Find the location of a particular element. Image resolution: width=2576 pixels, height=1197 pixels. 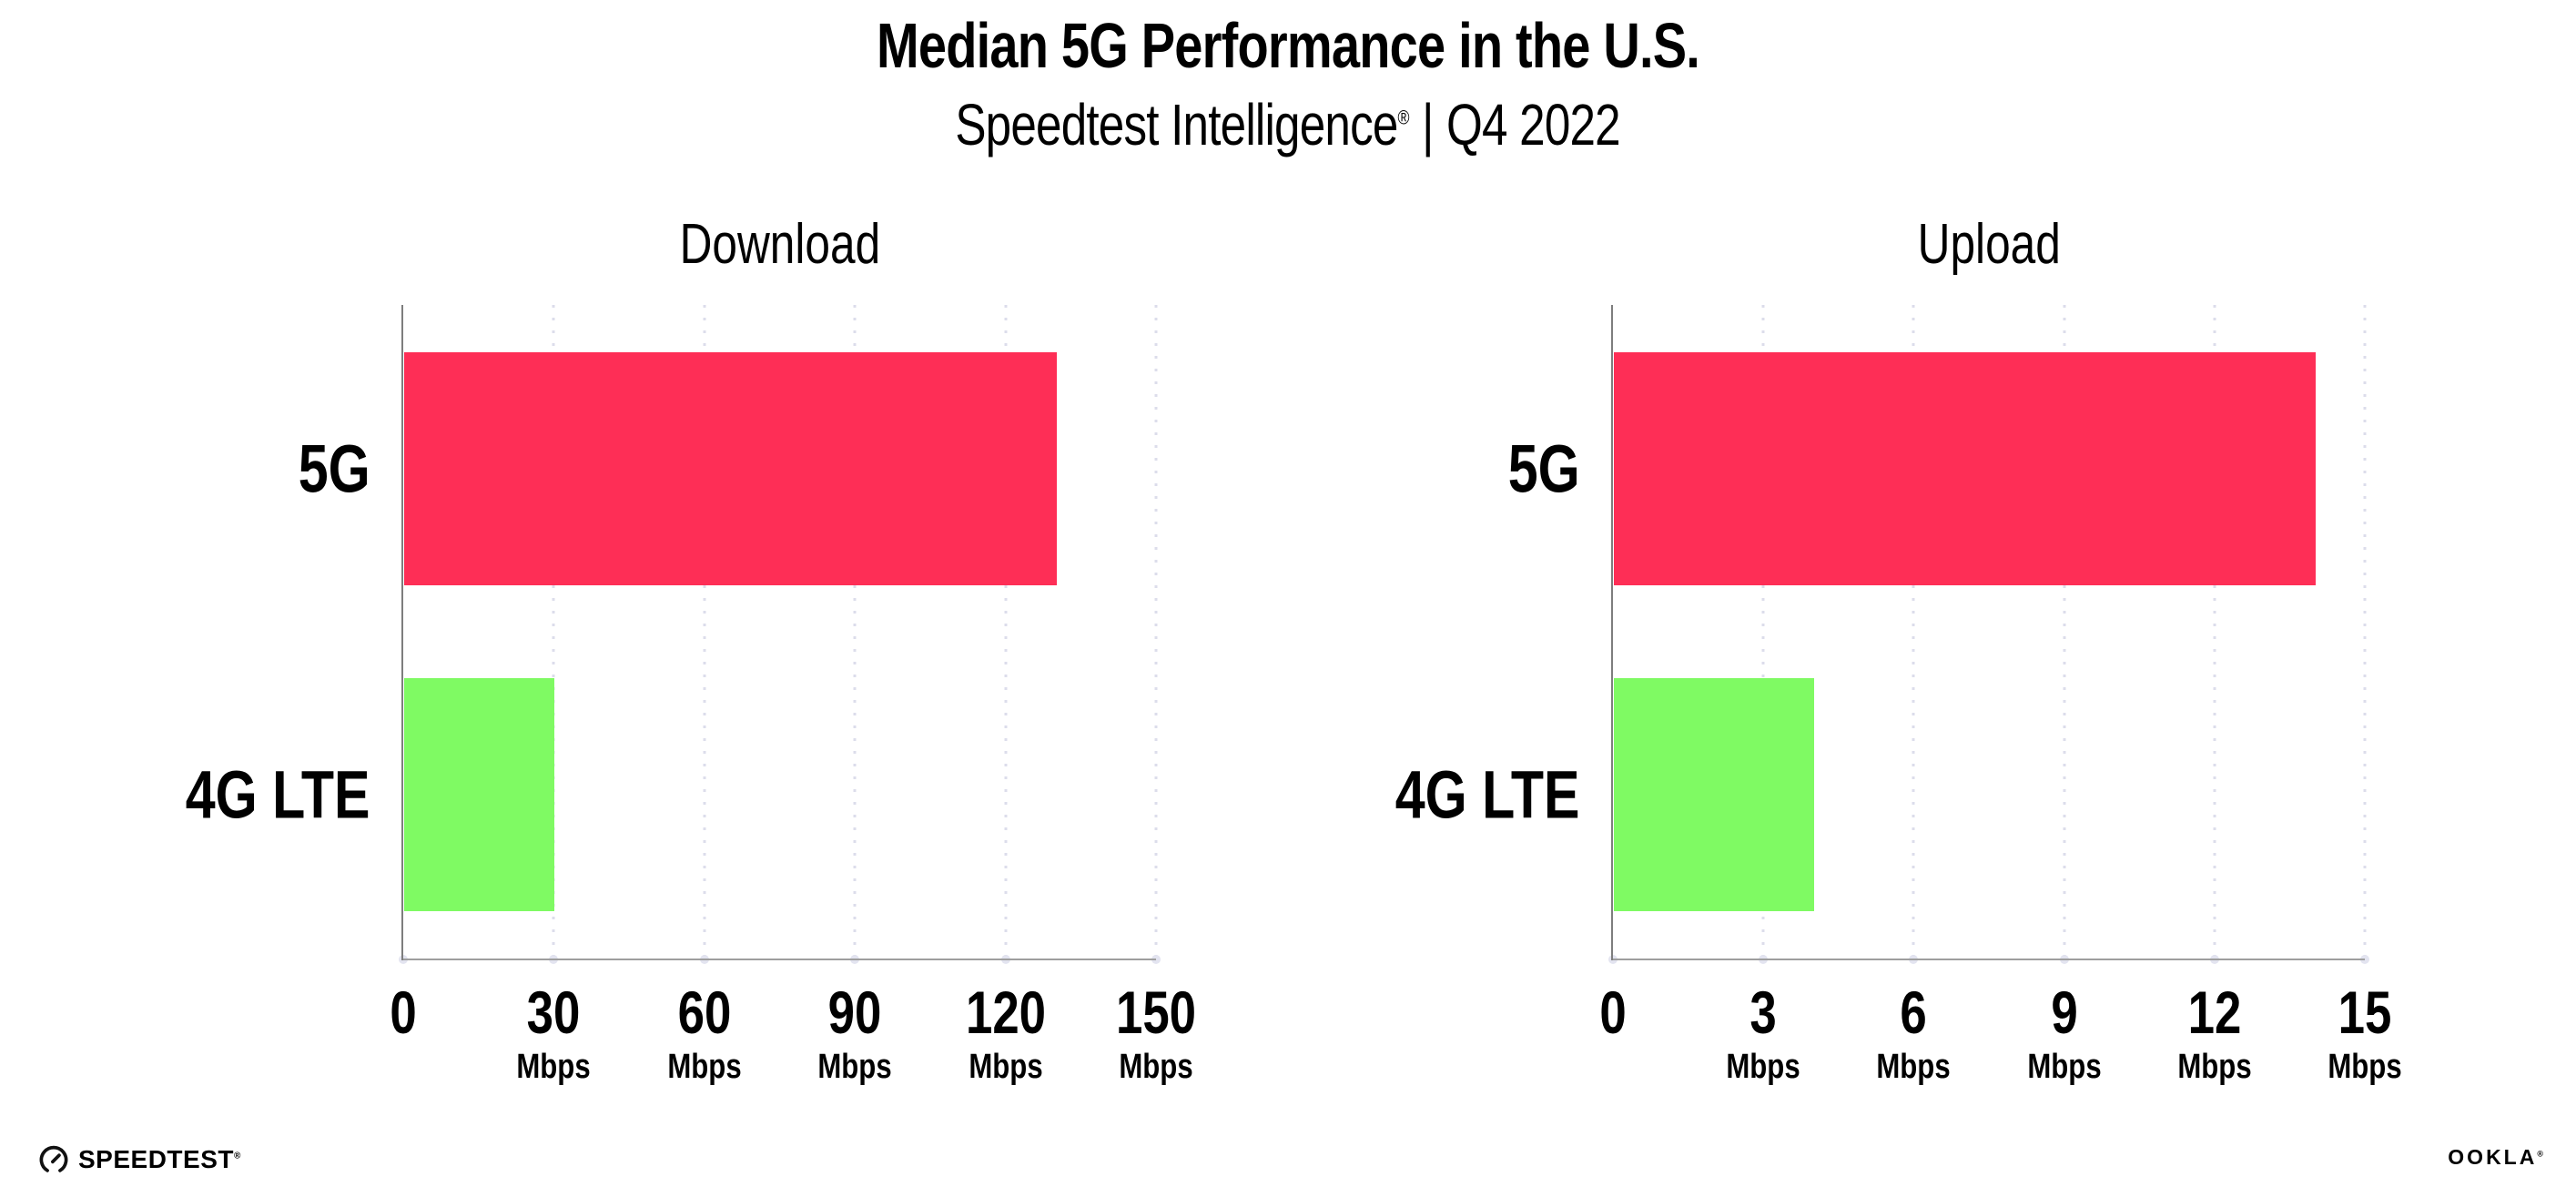

bar-4g-lte-download is located at coordinates (480, 795).